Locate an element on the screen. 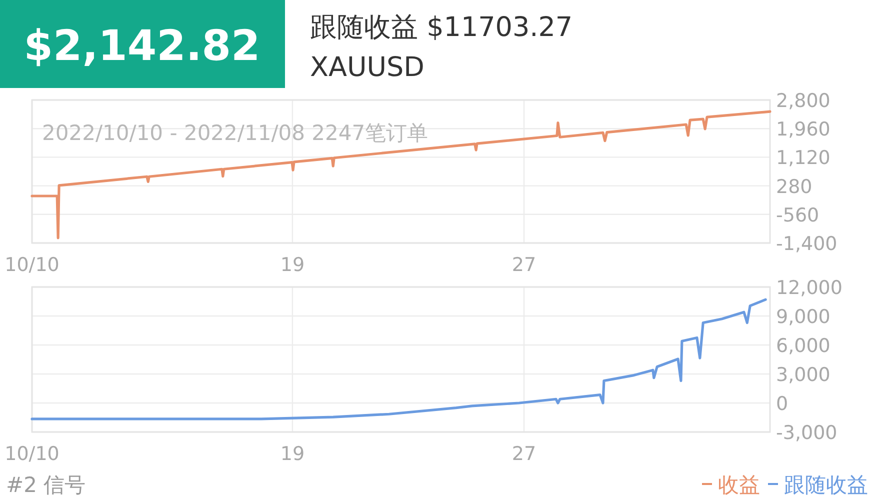  y-tick-label: 1,960 is located at coordinates (803, 129).